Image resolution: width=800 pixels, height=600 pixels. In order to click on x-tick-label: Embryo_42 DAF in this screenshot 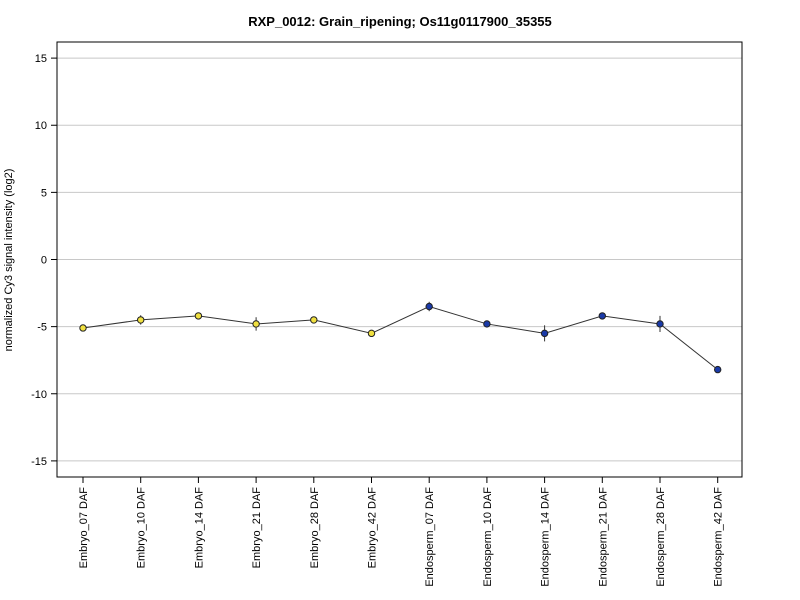, I will do `click(373, 528)`.